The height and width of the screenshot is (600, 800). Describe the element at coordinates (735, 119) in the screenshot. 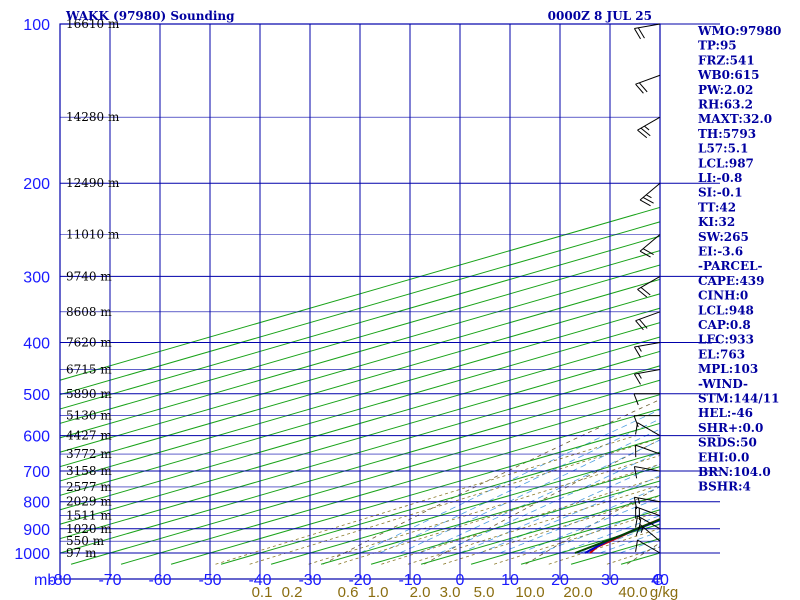

I see `index-value: MAXT:32.0` at that location.